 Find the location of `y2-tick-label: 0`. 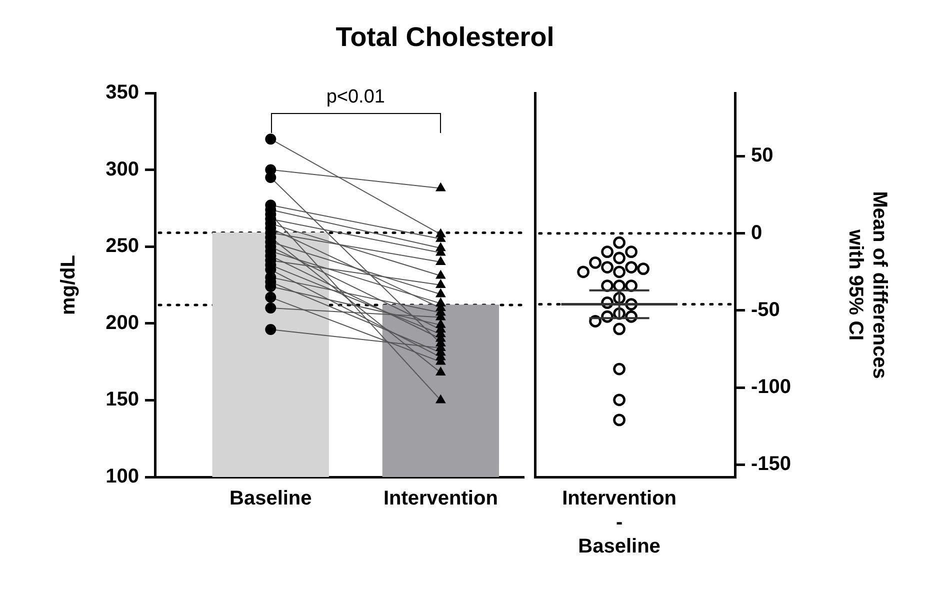

y2-tick-label: 0 is located at coordinates (756, 233).